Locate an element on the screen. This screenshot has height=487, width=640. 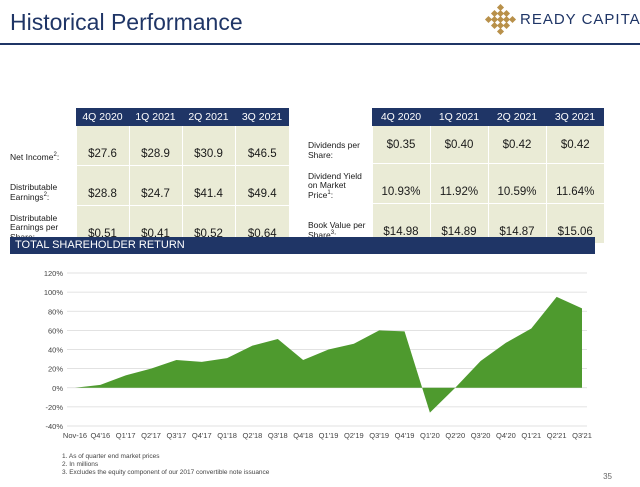
table-cell: $49.4 is located at coordinates (261, 185).